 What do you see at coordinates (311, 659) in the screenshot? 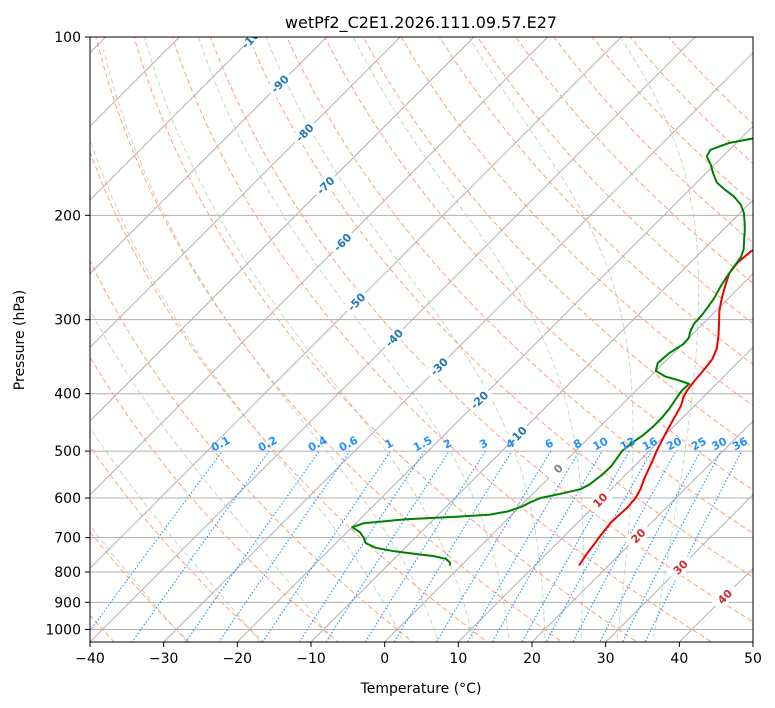
I see `x-tick-label: −10` at bounding box center [311, 659].